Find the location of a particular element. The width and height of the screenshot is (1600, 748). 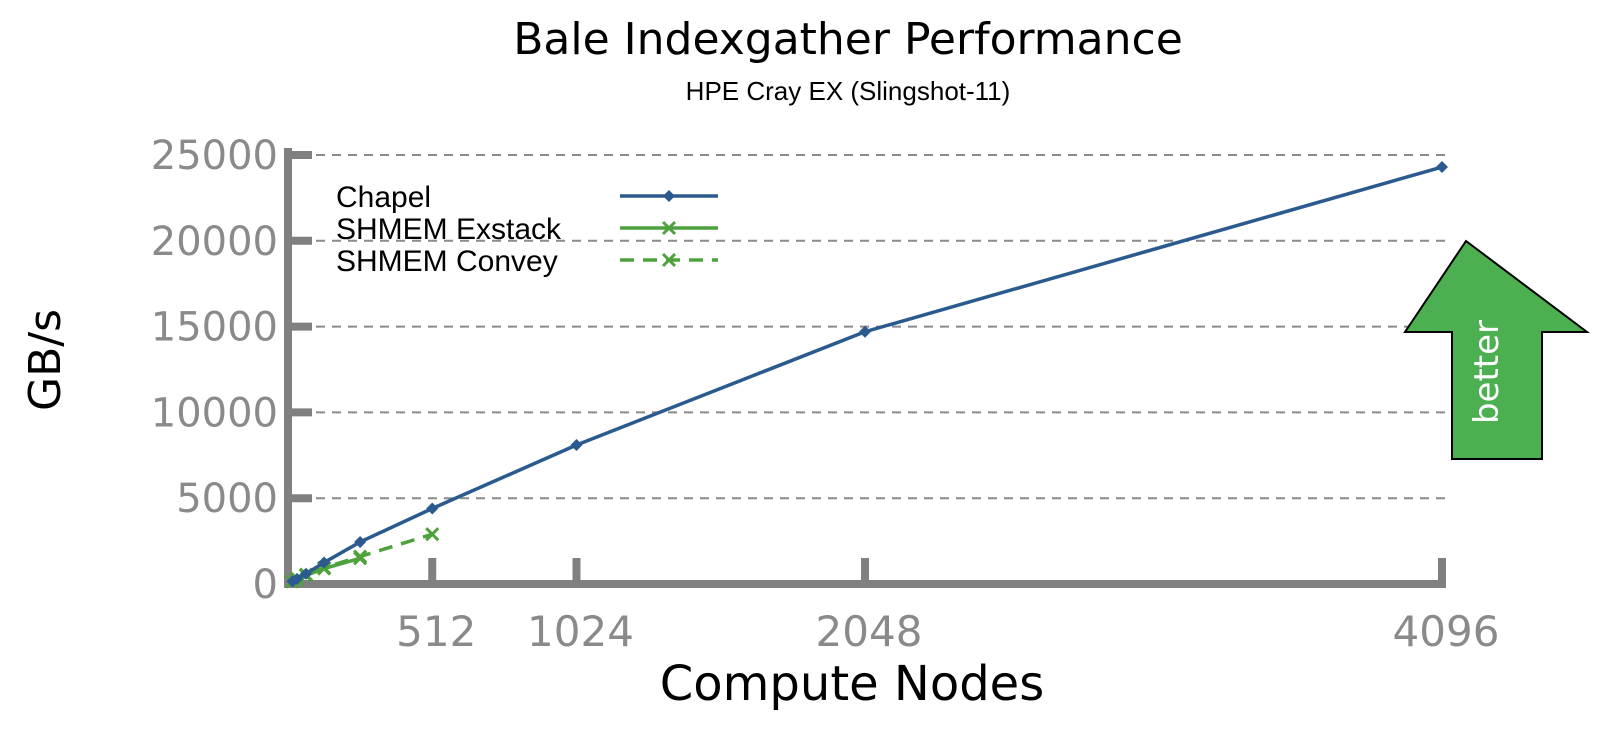

series-2-point-5-stroke-b is located at coordinates (432, 534).